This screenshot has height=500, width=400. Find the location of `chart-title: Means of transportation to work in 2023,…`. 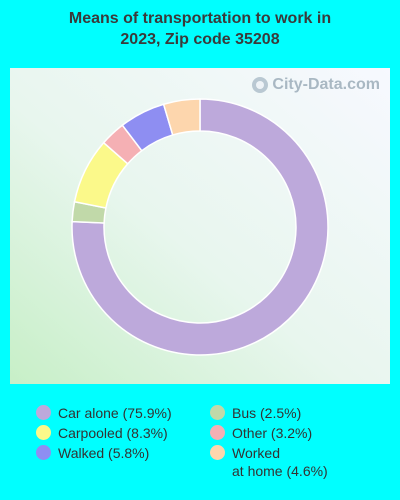

chart-title: Means of transportation to work in 2023,… is located at coordinates (200, 29).